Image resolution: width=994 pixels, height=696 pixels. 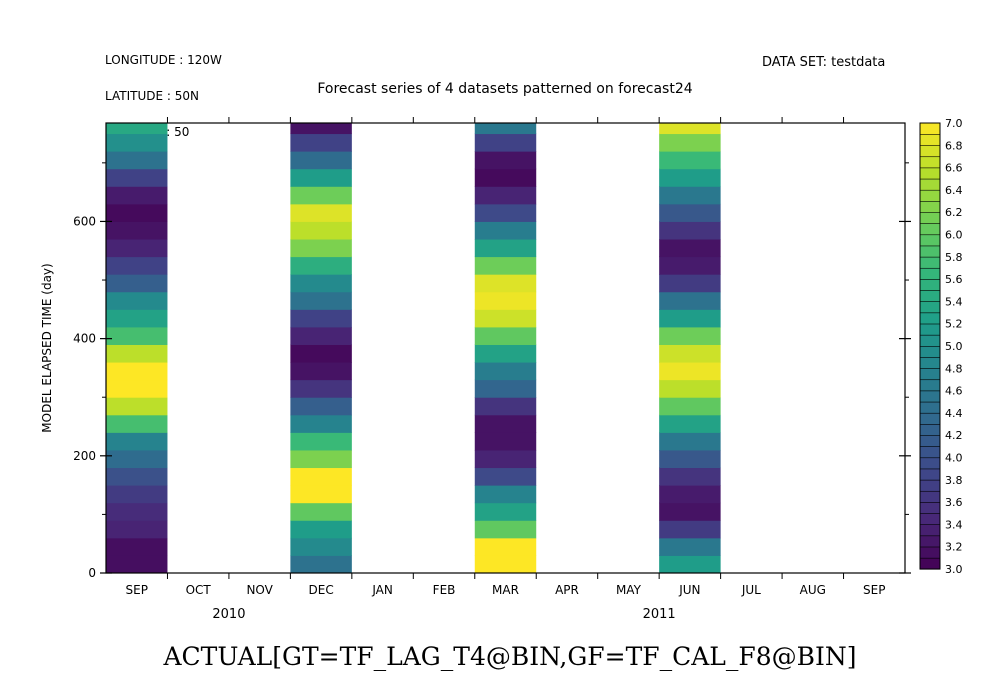 I want to click on colorbar-tick-label: 4.6, so click(x=954, y=391).